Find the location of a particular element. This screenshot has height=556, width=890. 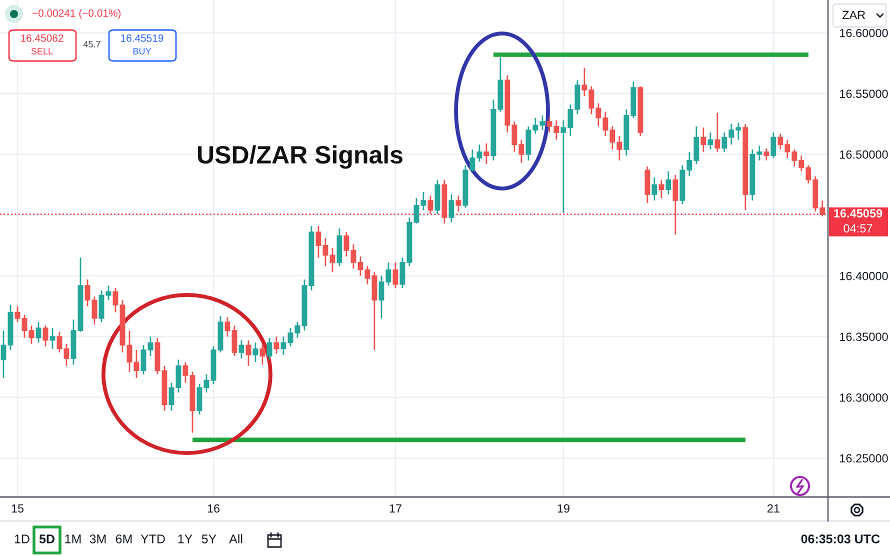

text: 5Y is located at coordinates (209, 539).